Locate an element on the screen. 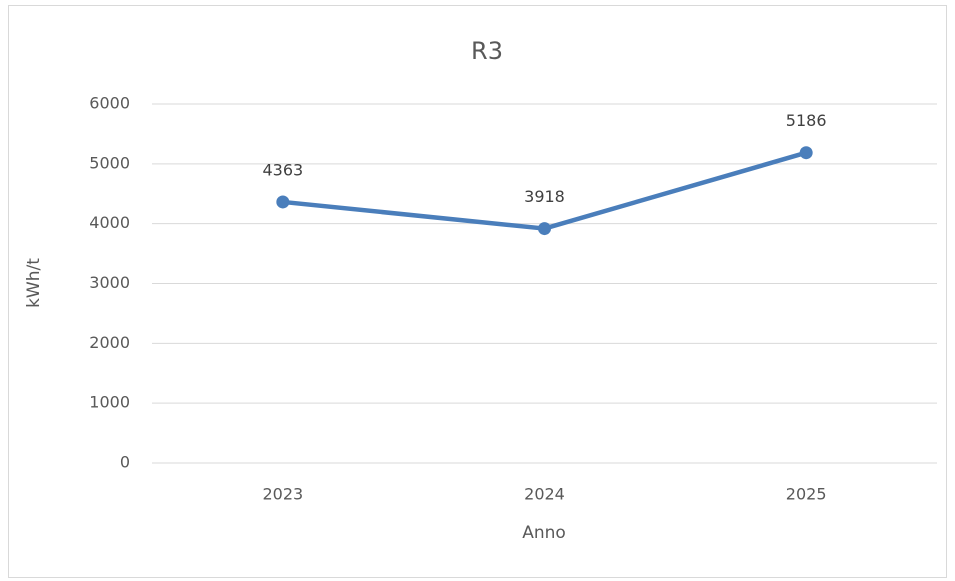 The image size is (955, 581). y-tick-label: 5000 is located at coordinates (109, 162).